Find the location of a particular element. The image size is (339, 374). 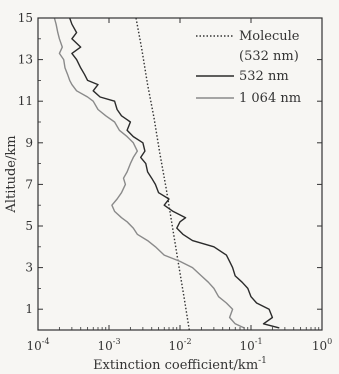

y-tick-label: 1 is located at coordinates (29, 309).